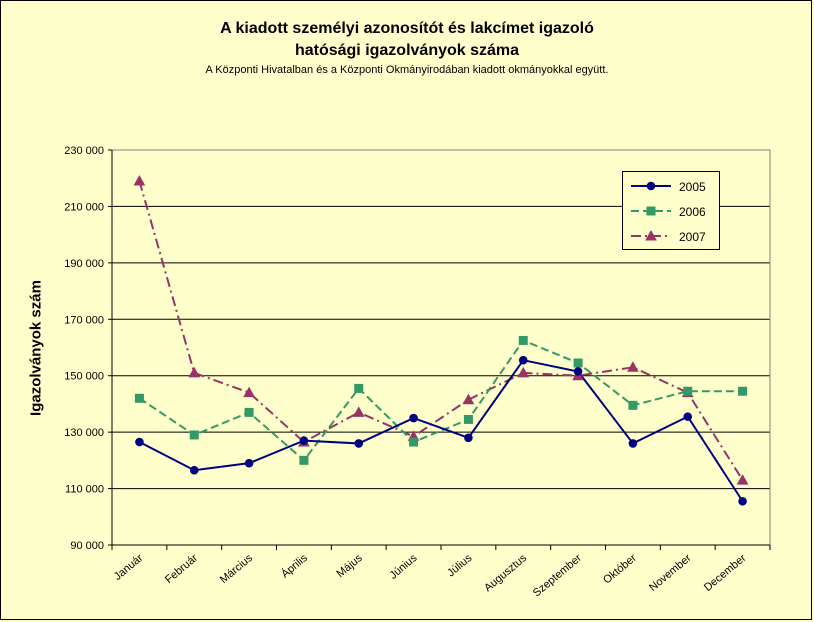  Describe the element at coordinates (670, 573) in the screenshot. I see `x-tick-label: November` at that location.